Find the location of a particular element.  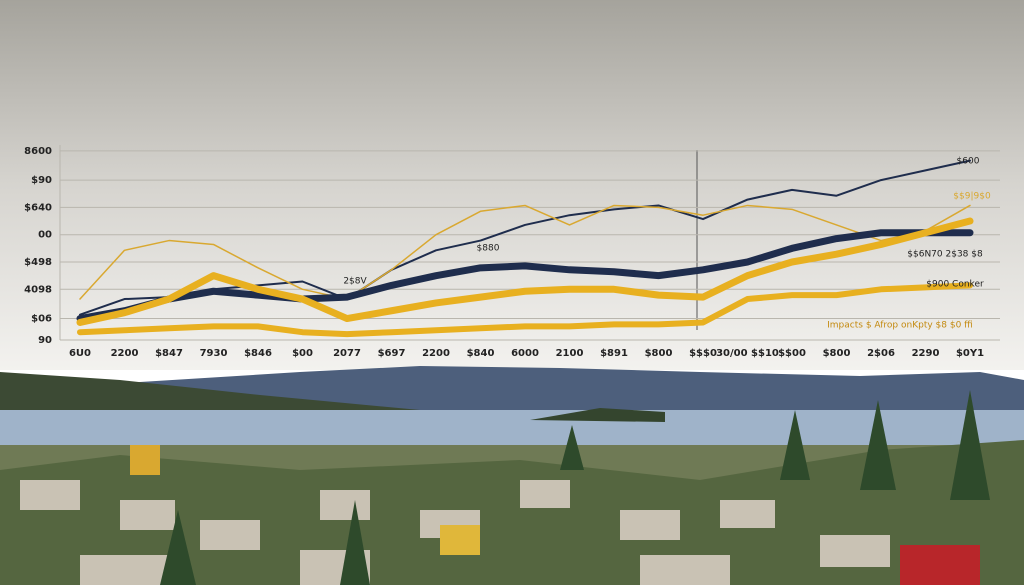

y-tick-label: $90 is located at coordinates (41, 180).